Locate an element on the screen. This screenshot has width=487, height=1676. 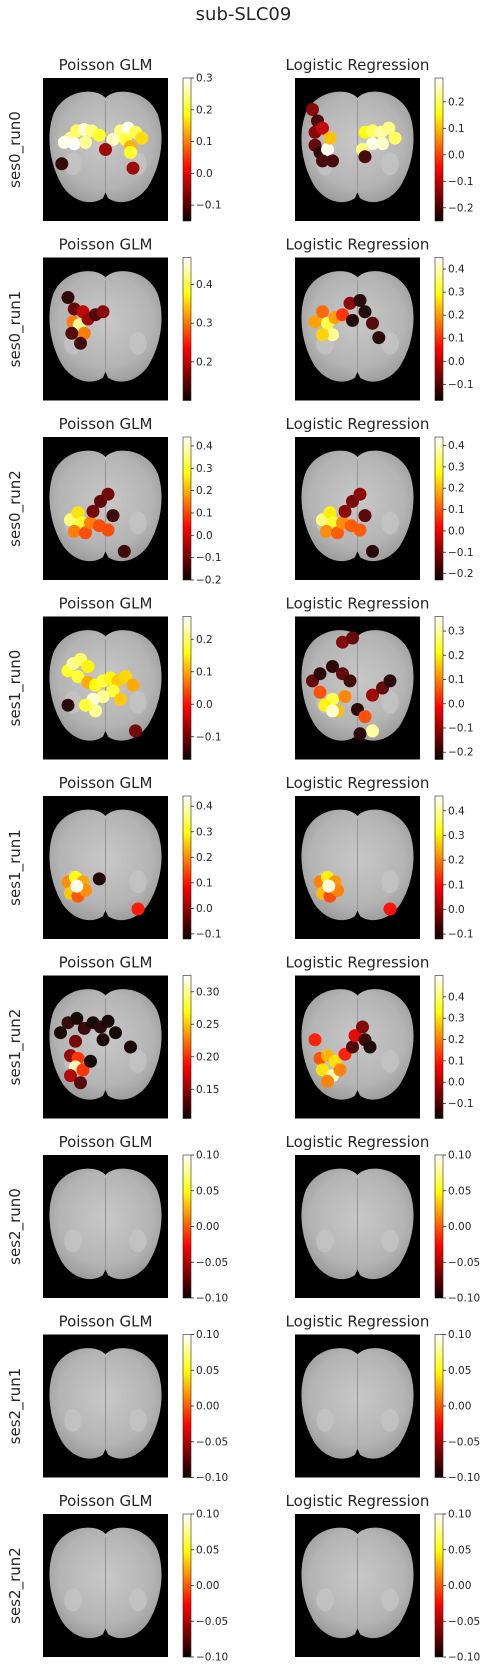
panel: Logistic Regression 0.4 0.3 0.2 0.1 0.0 −0.1 is located at coordinates (380, 318).